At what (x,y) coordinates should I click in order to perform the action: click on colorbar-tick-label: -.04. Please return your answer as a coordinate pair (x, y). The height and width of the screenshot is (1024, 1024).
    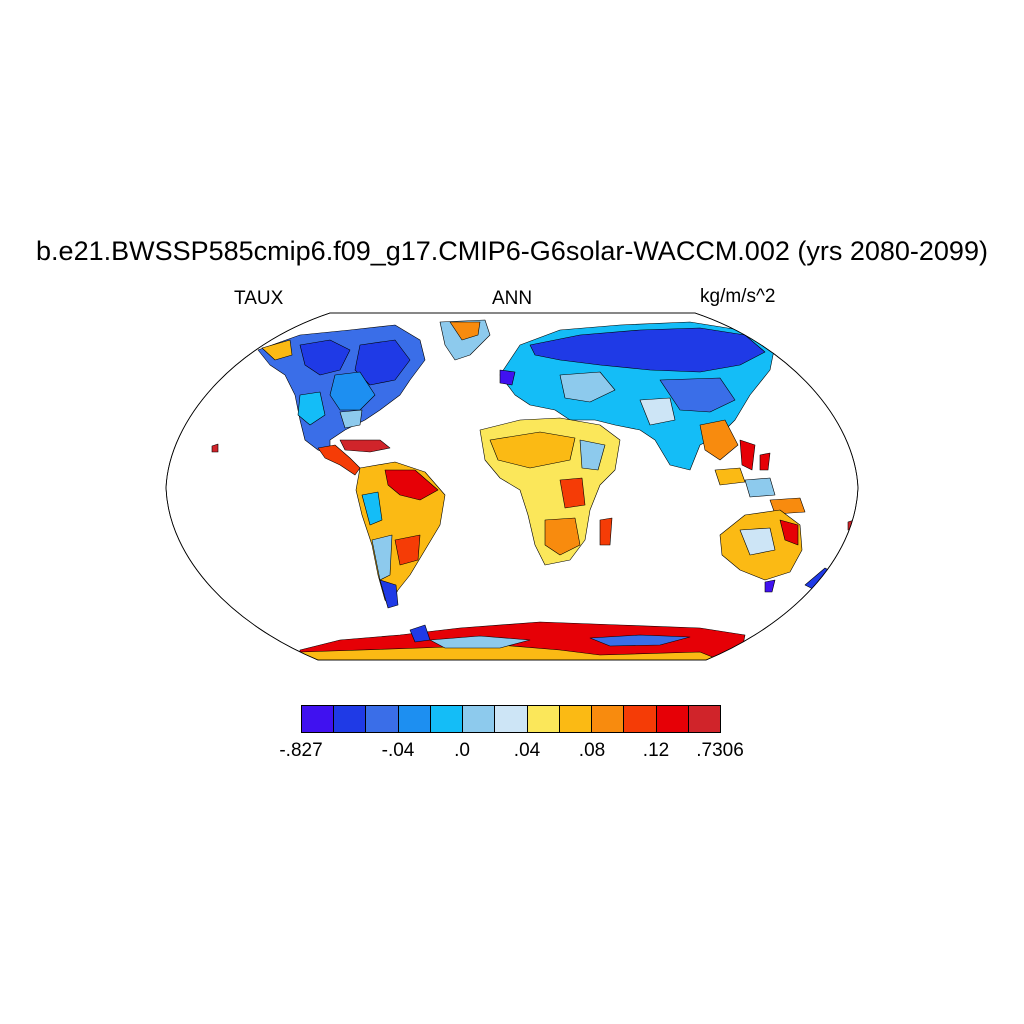
    Looking at the image, I should click on (398, 750).